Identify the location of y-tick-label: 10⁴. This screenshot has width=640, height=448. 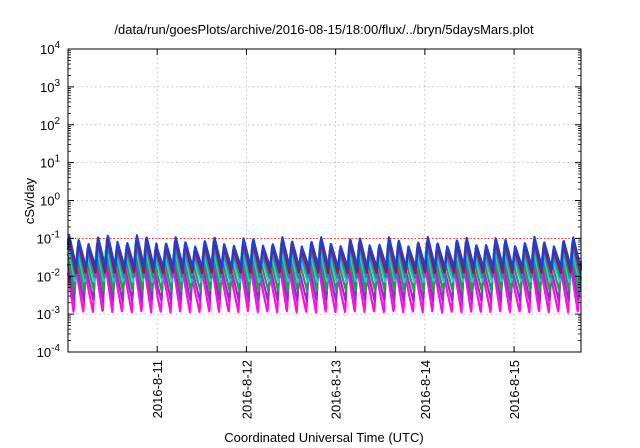
(50, 48).